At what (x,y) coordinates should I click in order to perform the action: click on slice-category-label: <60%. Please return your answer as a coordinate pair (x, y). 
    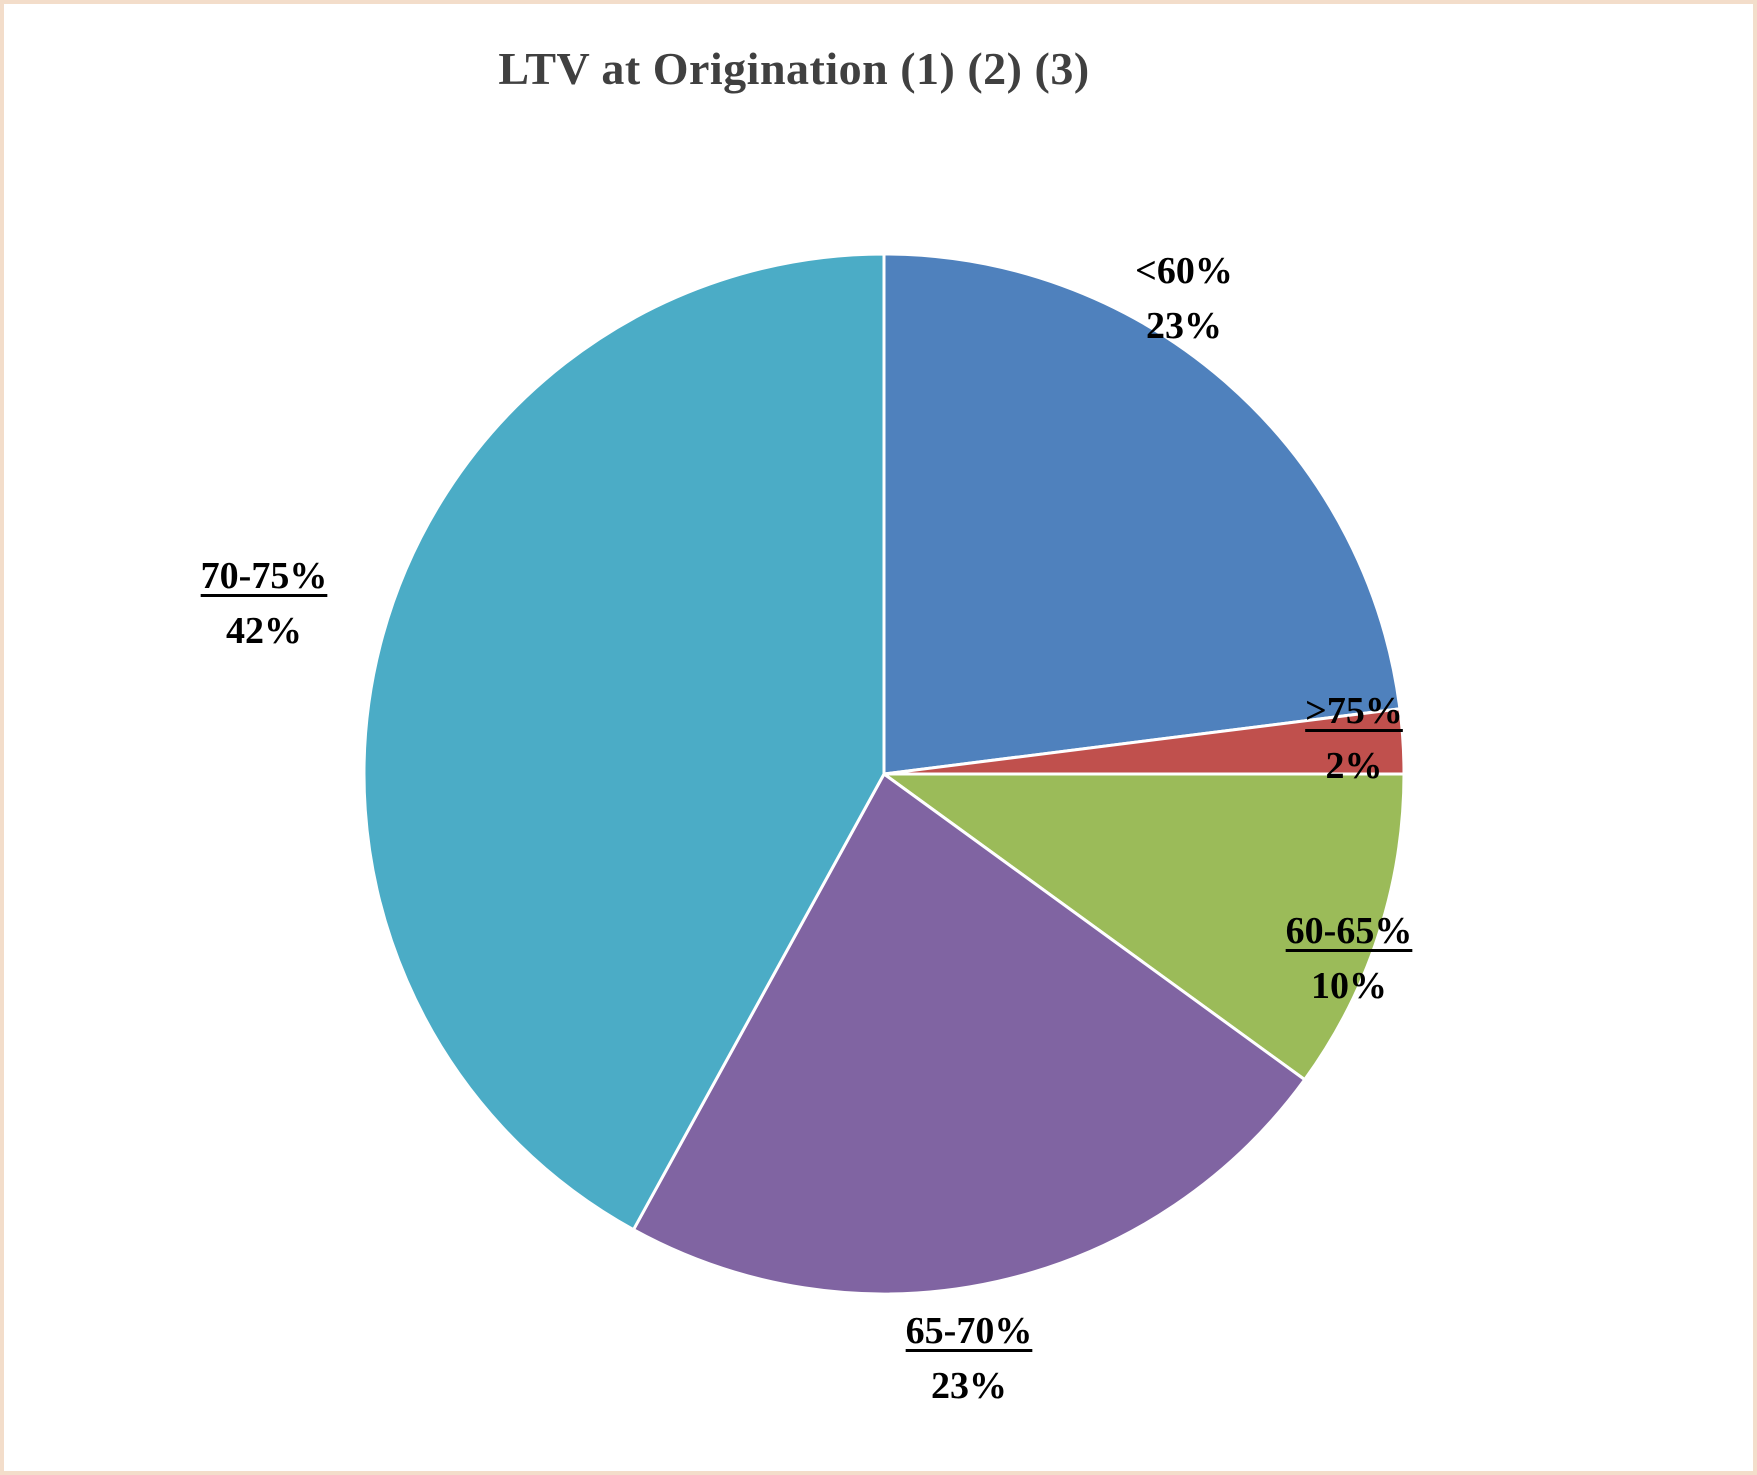
    Looking at the image, I should click on (1184, 271).